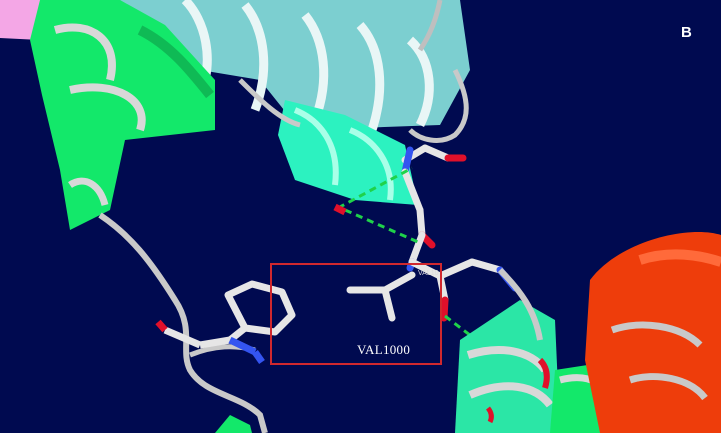  What do you see at coordinates (122, 115) in the screenshot?
I see `helix-green-left` at bounding box center [122, 115].